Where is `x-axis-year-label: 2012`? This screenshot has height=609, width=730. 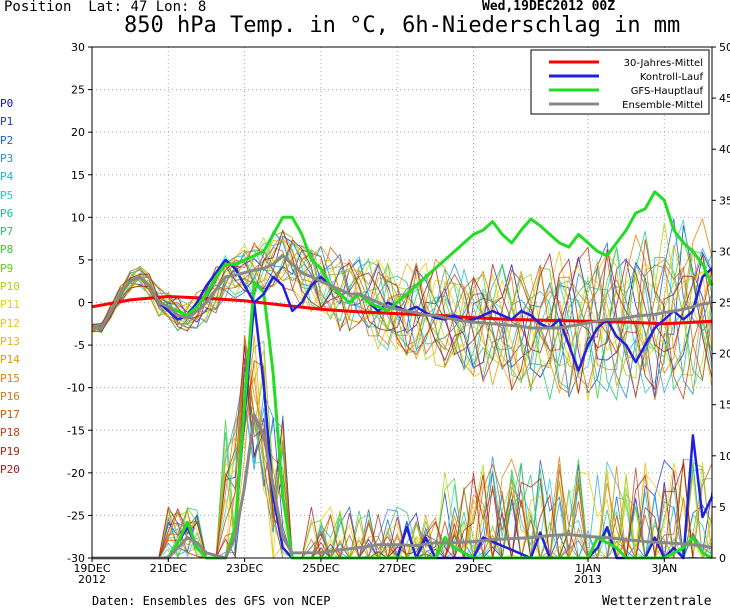 x-axis-year-label: 2012 is located at coordinates (92, 579).